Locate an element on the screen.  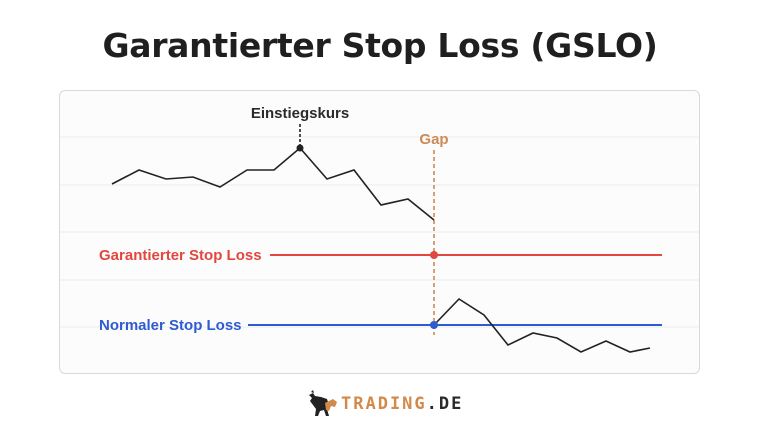
logo-text-de: .DE is located at coordinates (445, 404).